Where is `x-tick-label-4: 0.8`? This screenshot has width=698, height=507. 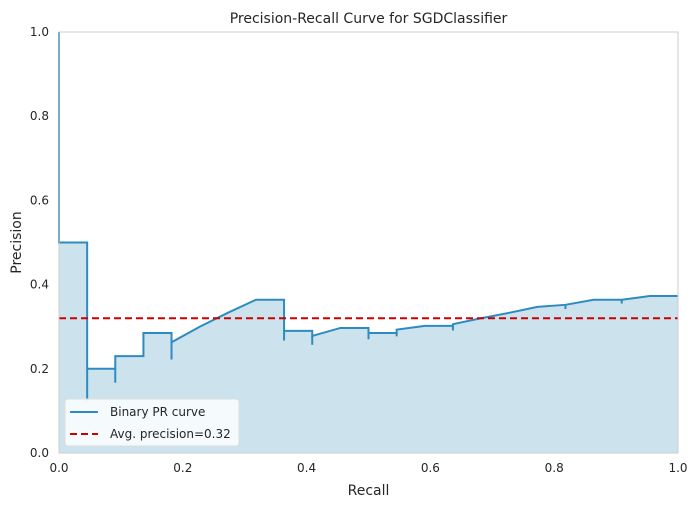 x-tick-label-4: 0.8 is located at coordinates (554, 468).